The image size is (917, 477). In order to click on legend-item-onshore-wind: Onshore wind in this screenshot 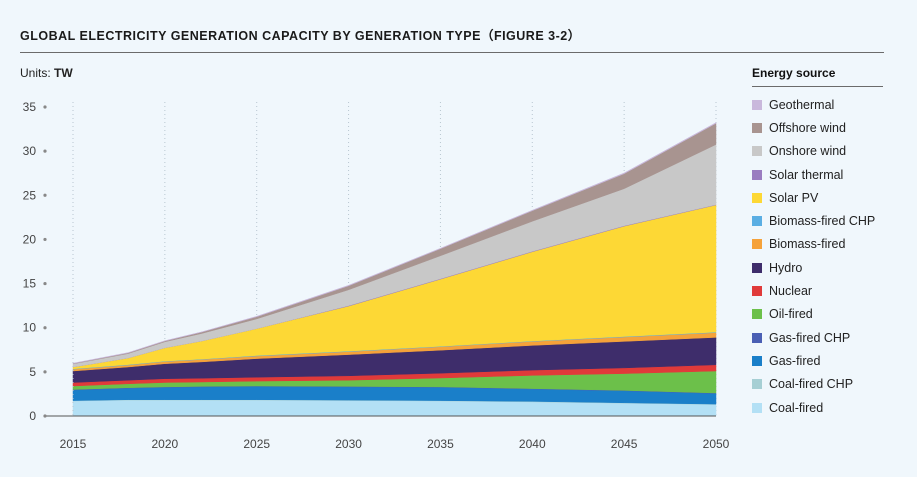, I will do `click(822, 151)`.